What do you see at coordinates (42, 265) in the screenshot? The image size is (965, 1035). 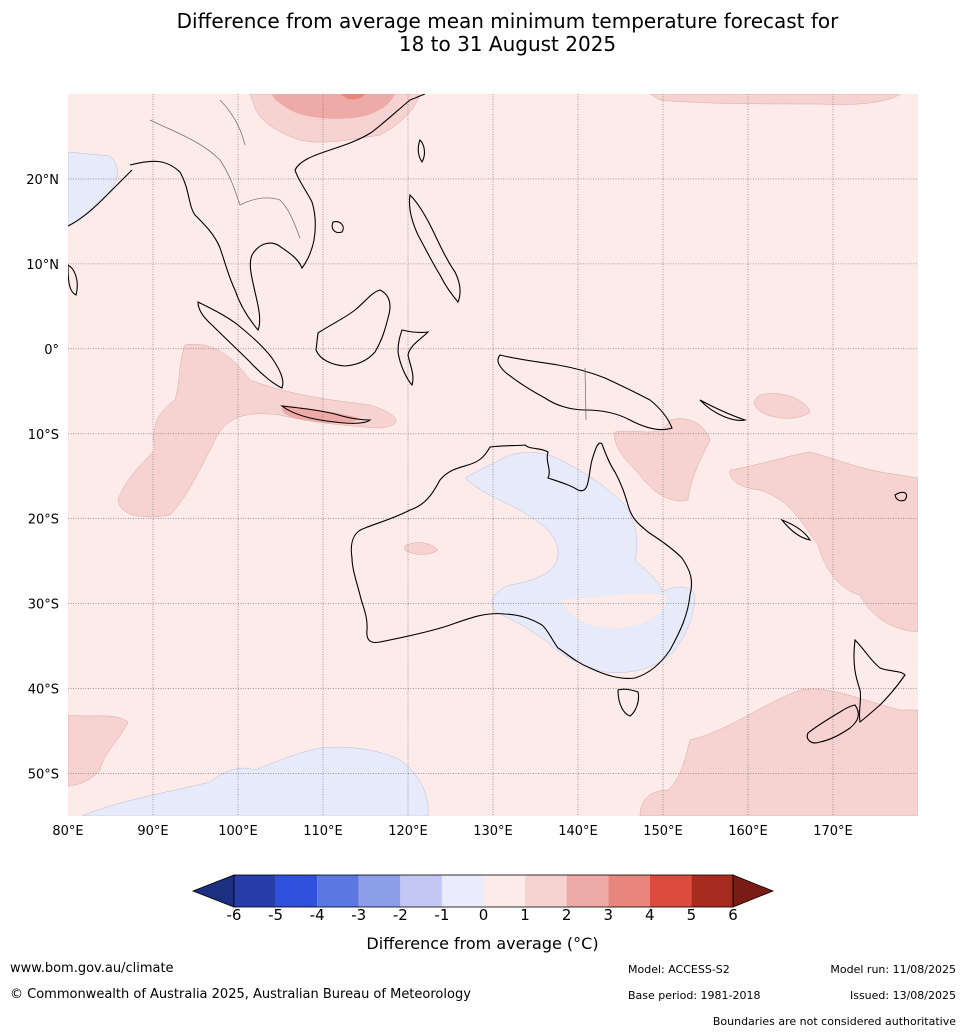 I see `latitude-tick-label: 10°N` at bounding box center [42, 265].